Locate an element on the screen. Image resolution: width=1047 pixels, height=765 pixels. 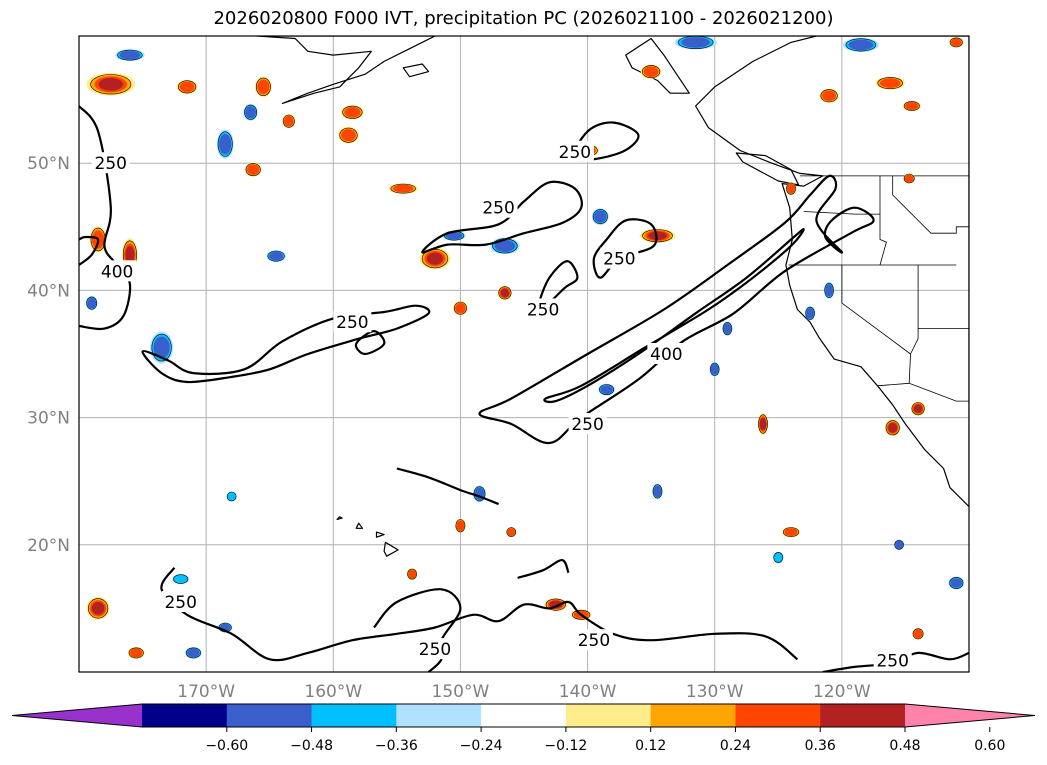
colorbar-outline is located at coordinates (523, 715).